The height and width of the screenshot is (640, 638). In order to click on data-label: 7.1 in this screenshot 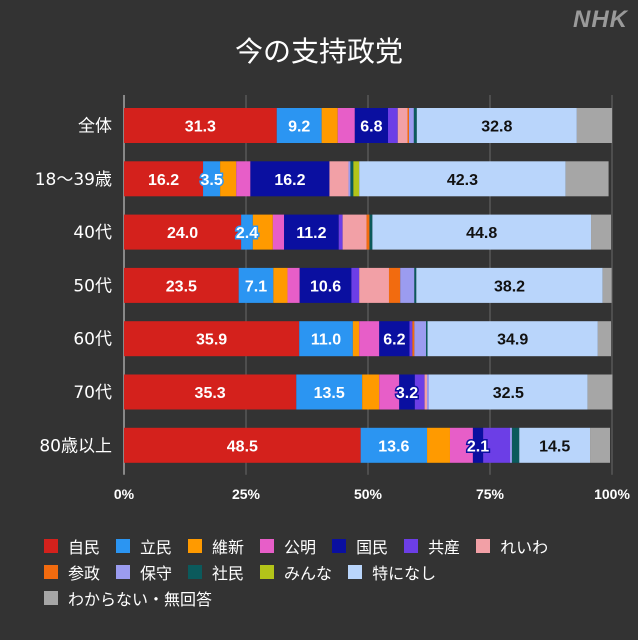, I will do `click(256, 286)`.